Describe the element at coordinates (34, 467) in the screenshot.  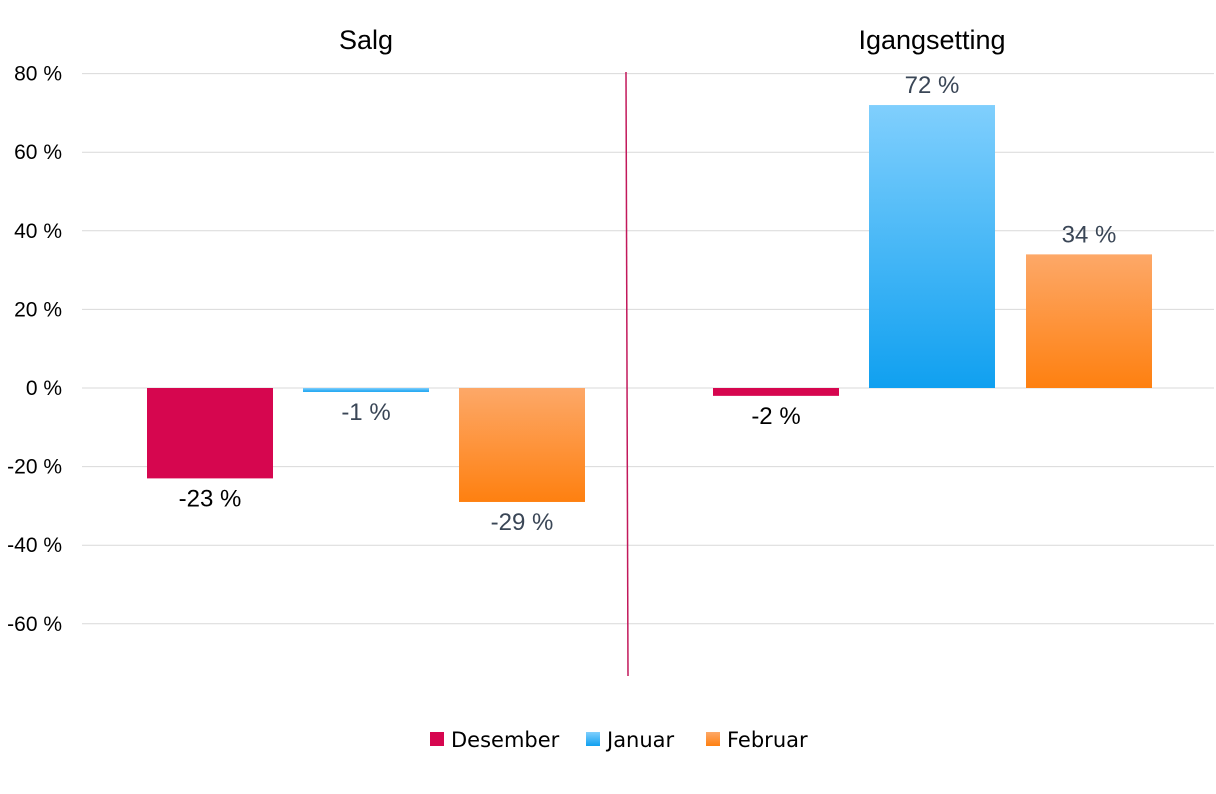
I see `y-tick-label: -20 %` at that location.